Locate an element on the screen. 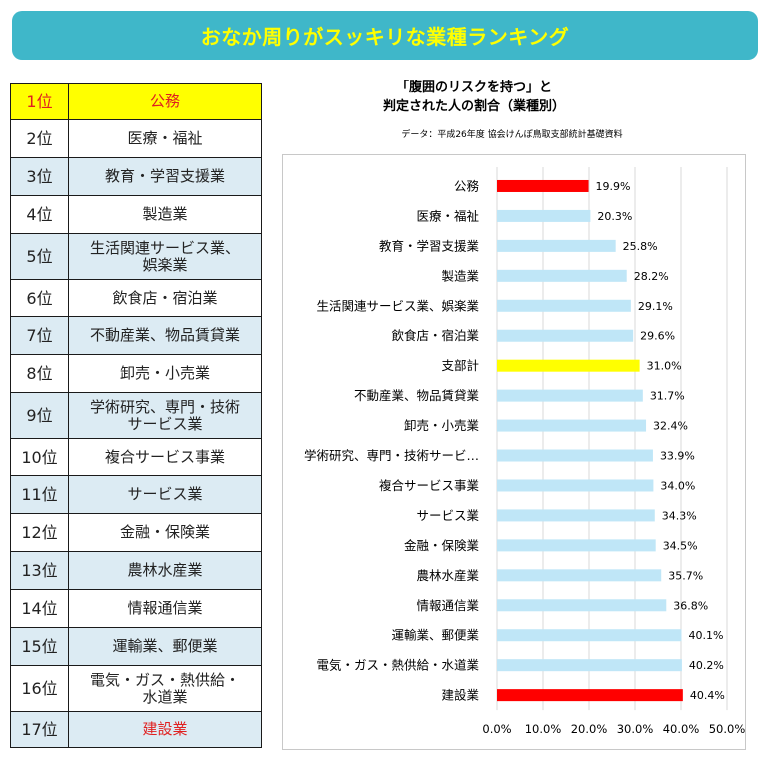  industry-cell: サービス業 is located at coordinates (165, 494).